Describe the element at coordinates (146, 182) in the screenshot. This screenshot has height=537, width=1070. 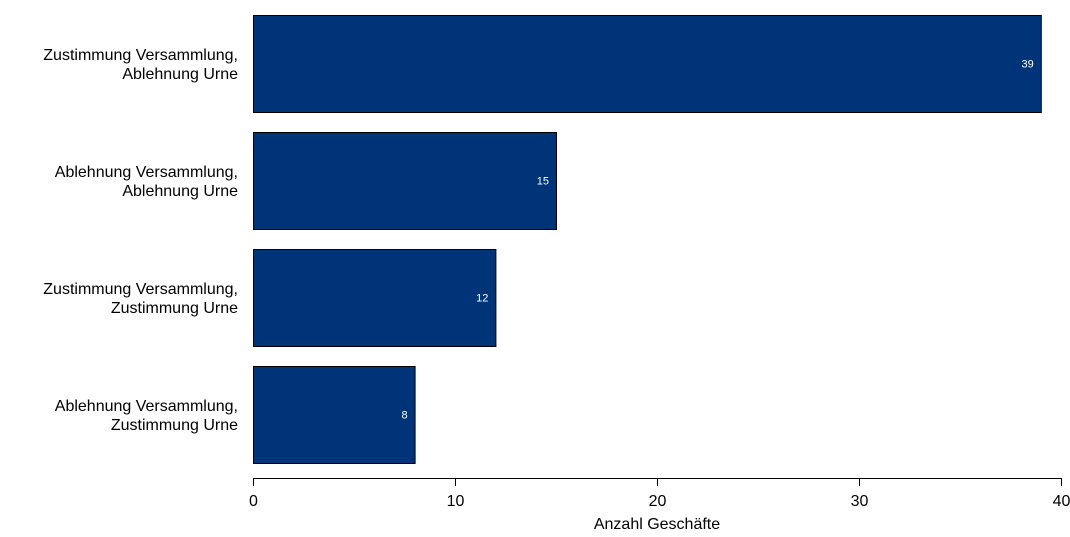
I see `category-label-1: Ablehnung Versammlung, Ablehnung Urne` at that location.